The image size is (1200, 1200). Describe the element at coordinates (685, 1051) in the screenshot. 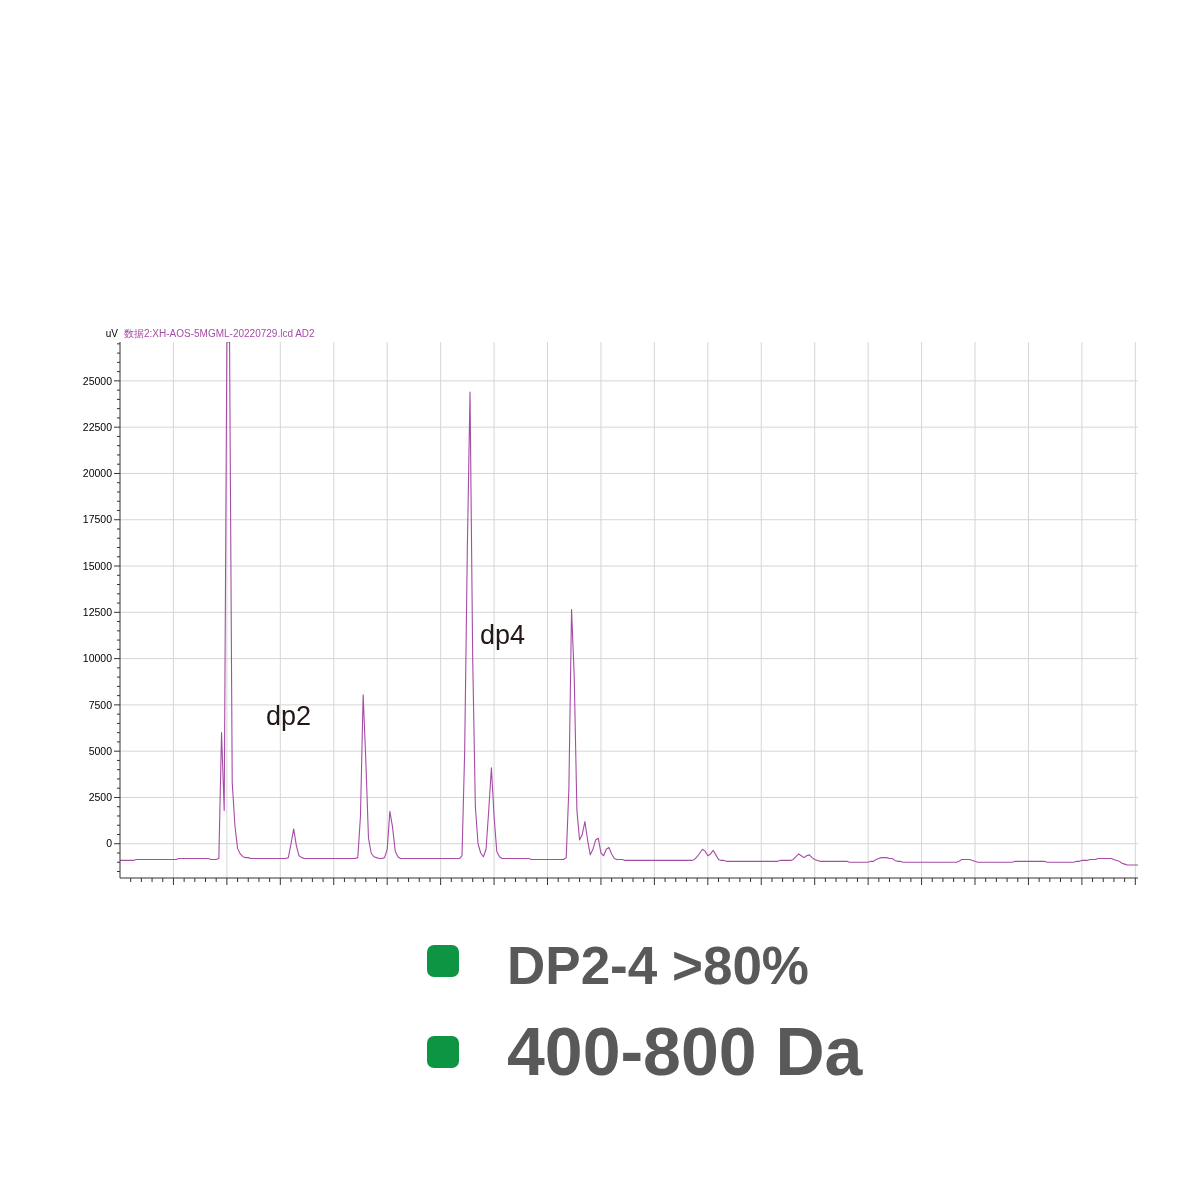

I see `text: 400-800 Da` at that location.